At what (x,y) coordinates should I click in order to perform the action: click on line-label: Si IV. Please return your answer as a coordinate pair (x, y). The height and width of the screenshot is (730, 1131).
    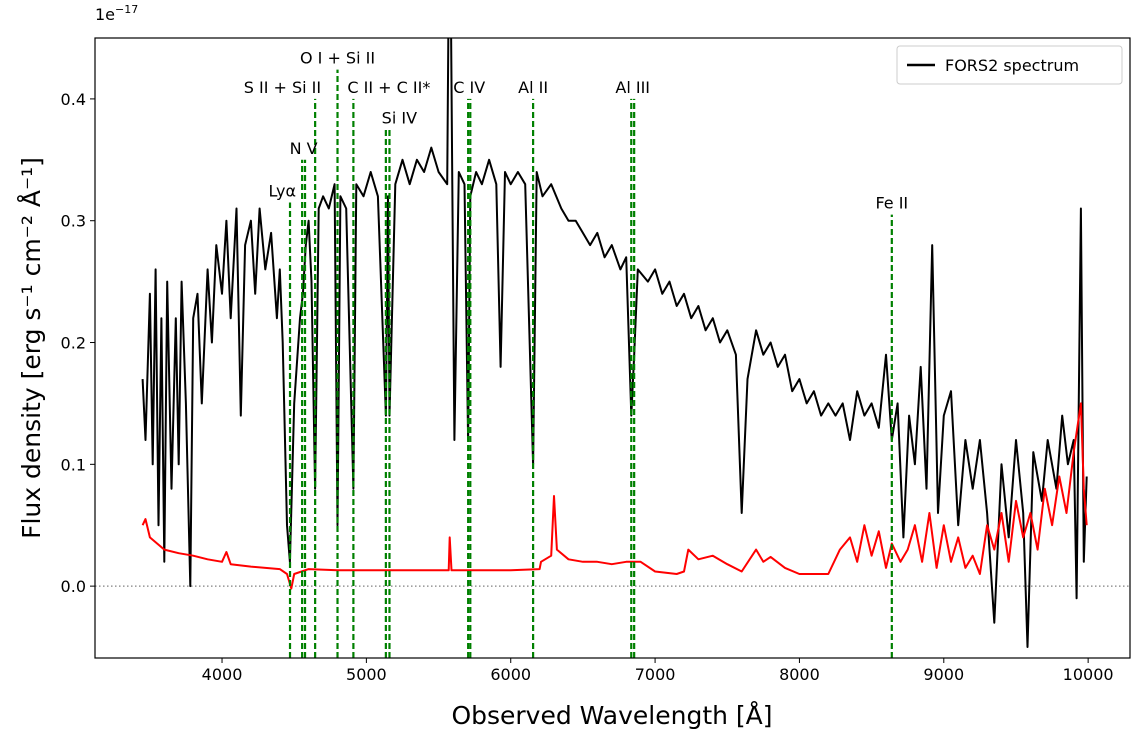
    Looking at the image, I should click on (399, 117).